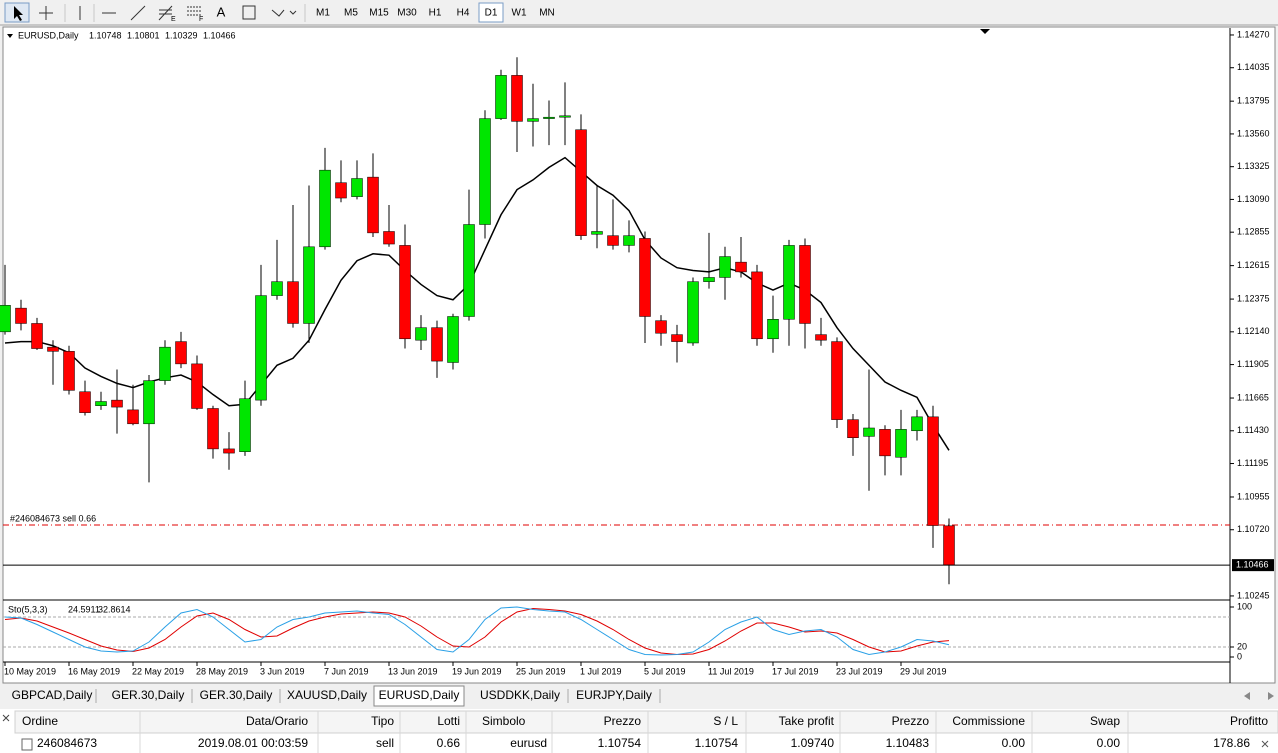 Image resolution: width=1278 pixels, height=753 pixels. What do you see at coordinates (1105, 721) in the screenshot?
I see `column-header: Swap` at bounding box center [1105, 721].